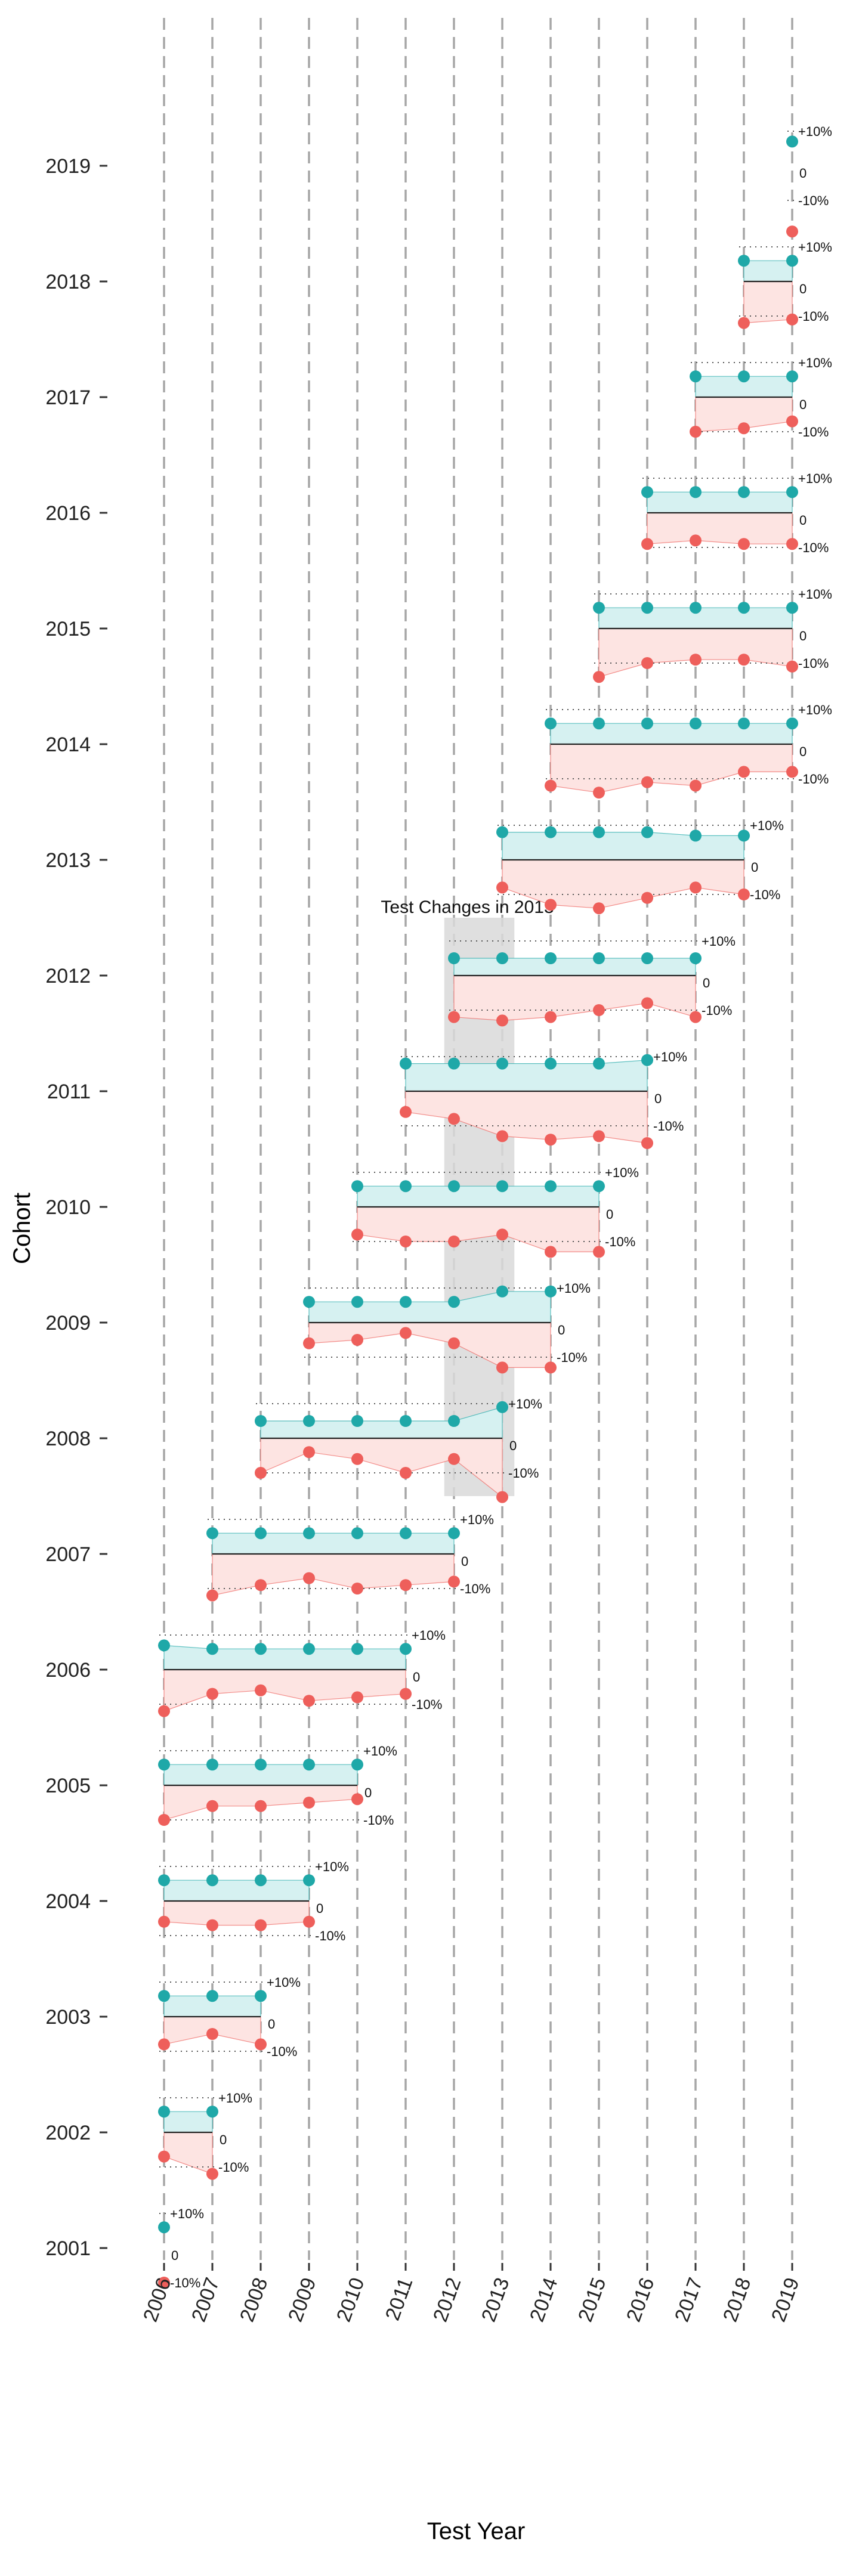 The image size is (859, 2576). Describe the element at coordinates (157, 2300) in the screenshot. I see `x-tick-label-2006: 2006` at that location.